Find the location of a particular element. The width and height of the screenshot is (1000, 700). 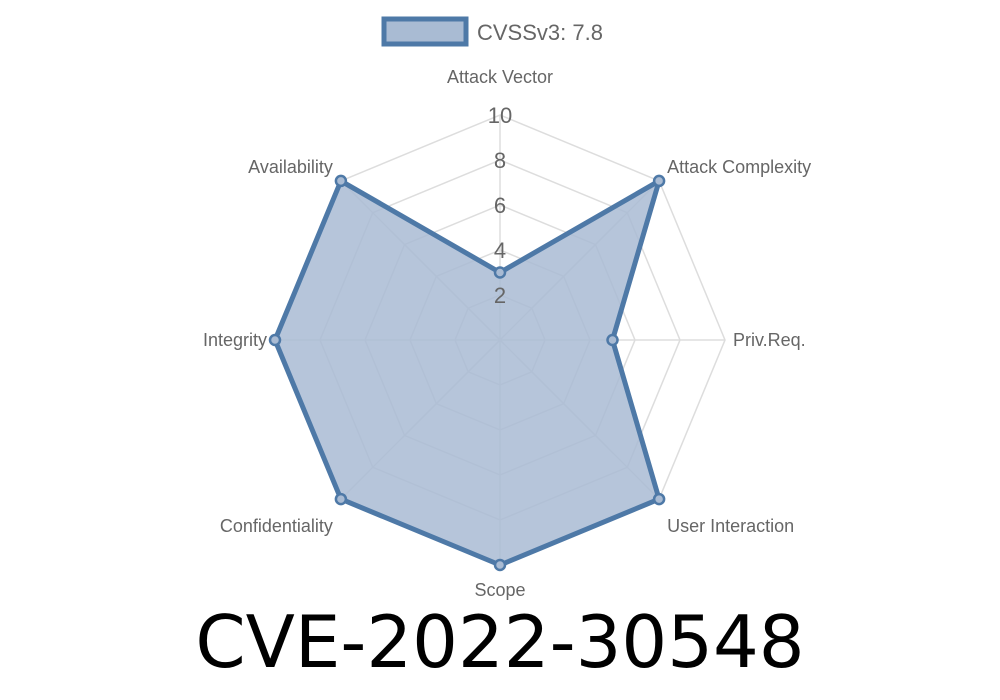

tick-label: 8 is located at coordinates (500, 160).